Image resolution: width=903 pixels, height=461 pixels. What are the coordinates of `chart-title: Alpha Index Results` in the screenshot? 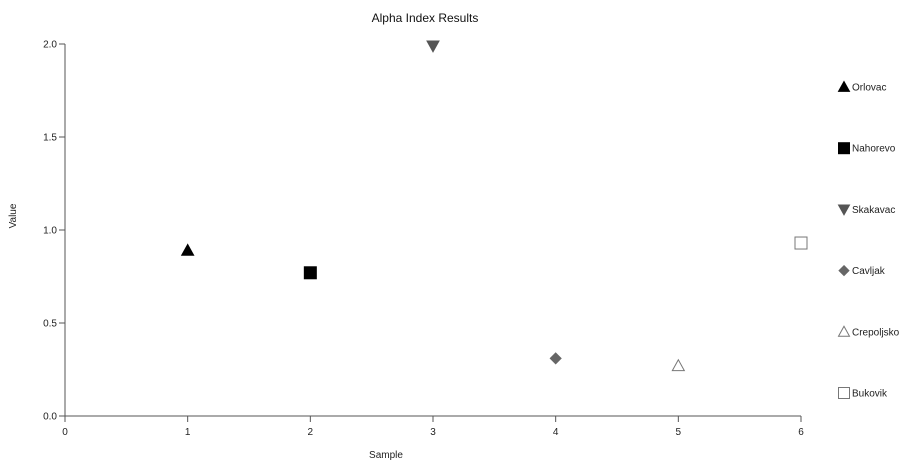 It's located at (425, 18).